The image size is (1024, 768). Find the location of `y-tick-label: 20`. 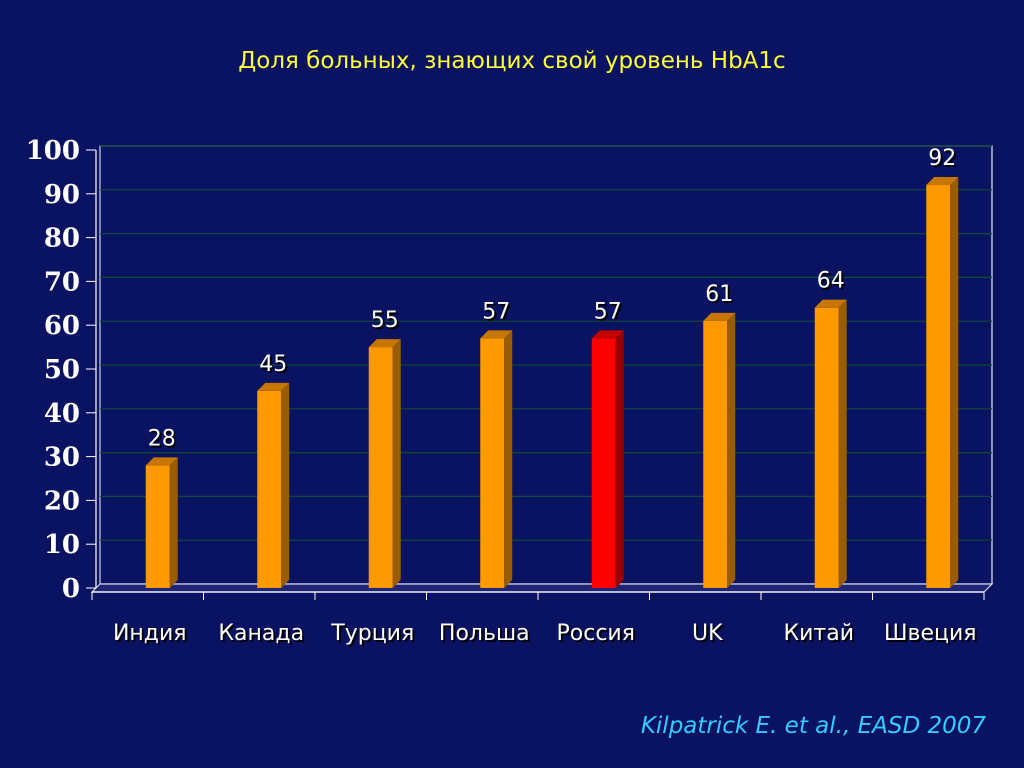

y-tick-label: 20 is located at coordinates (62, 501).